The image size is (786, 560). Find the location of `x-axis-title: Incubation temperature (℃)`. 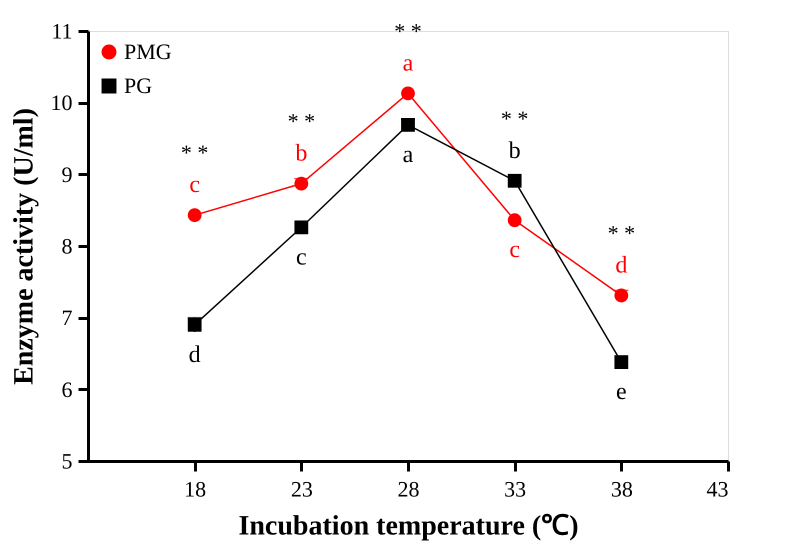

x-axis-title: Incubation temperature (℃) is located at coordinates (408, 526).